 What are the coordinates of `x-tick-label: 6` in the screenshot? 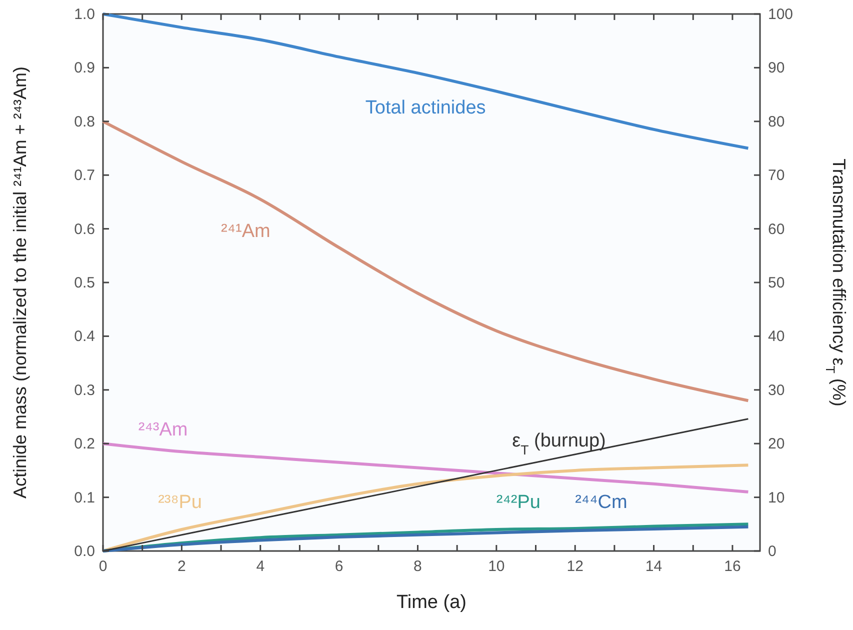 It's located at (339, 566).